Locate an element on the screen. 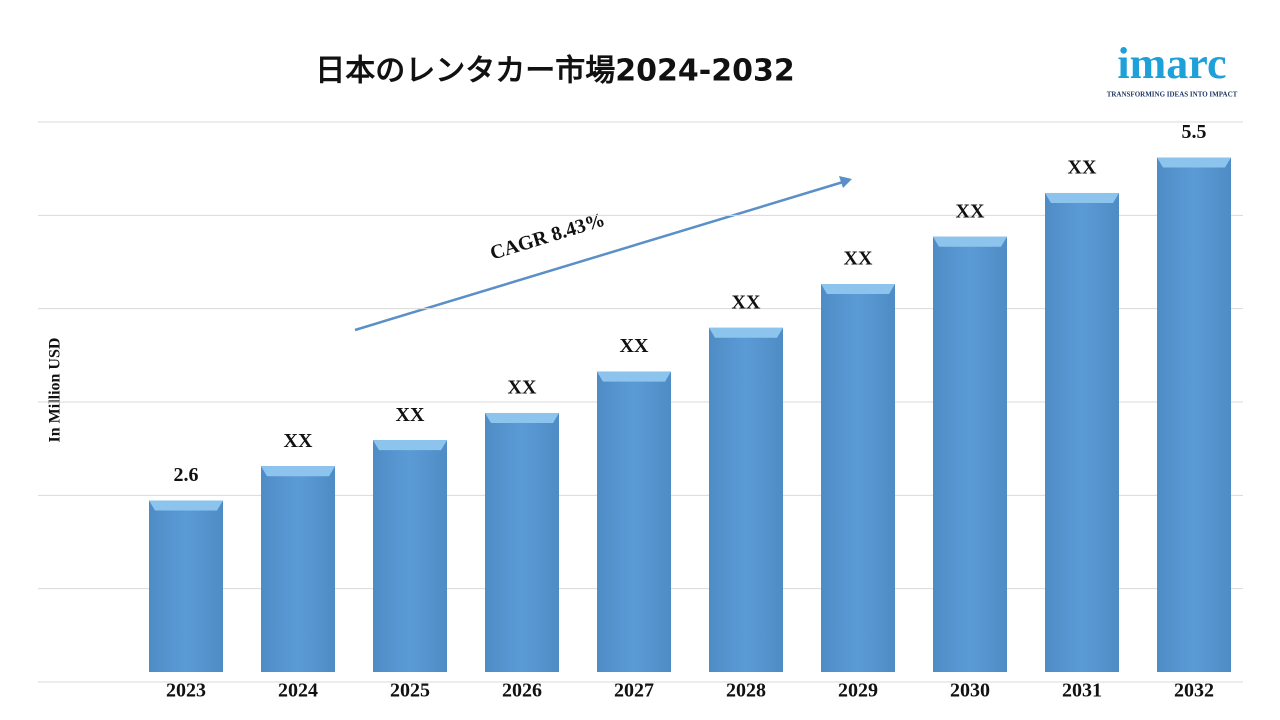  x-tick-label: 2031 is located at coordinates (1082, 691).